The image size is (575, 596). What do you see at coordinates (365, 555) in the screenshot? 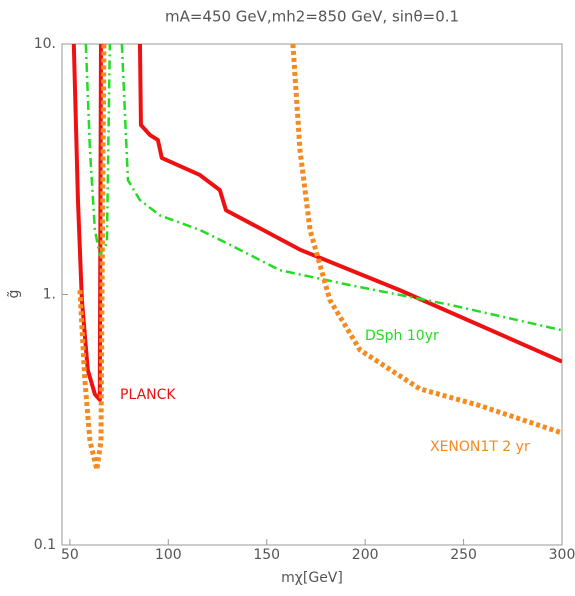
I see `x-tick-label: 200` at bounding box center [365, 555].